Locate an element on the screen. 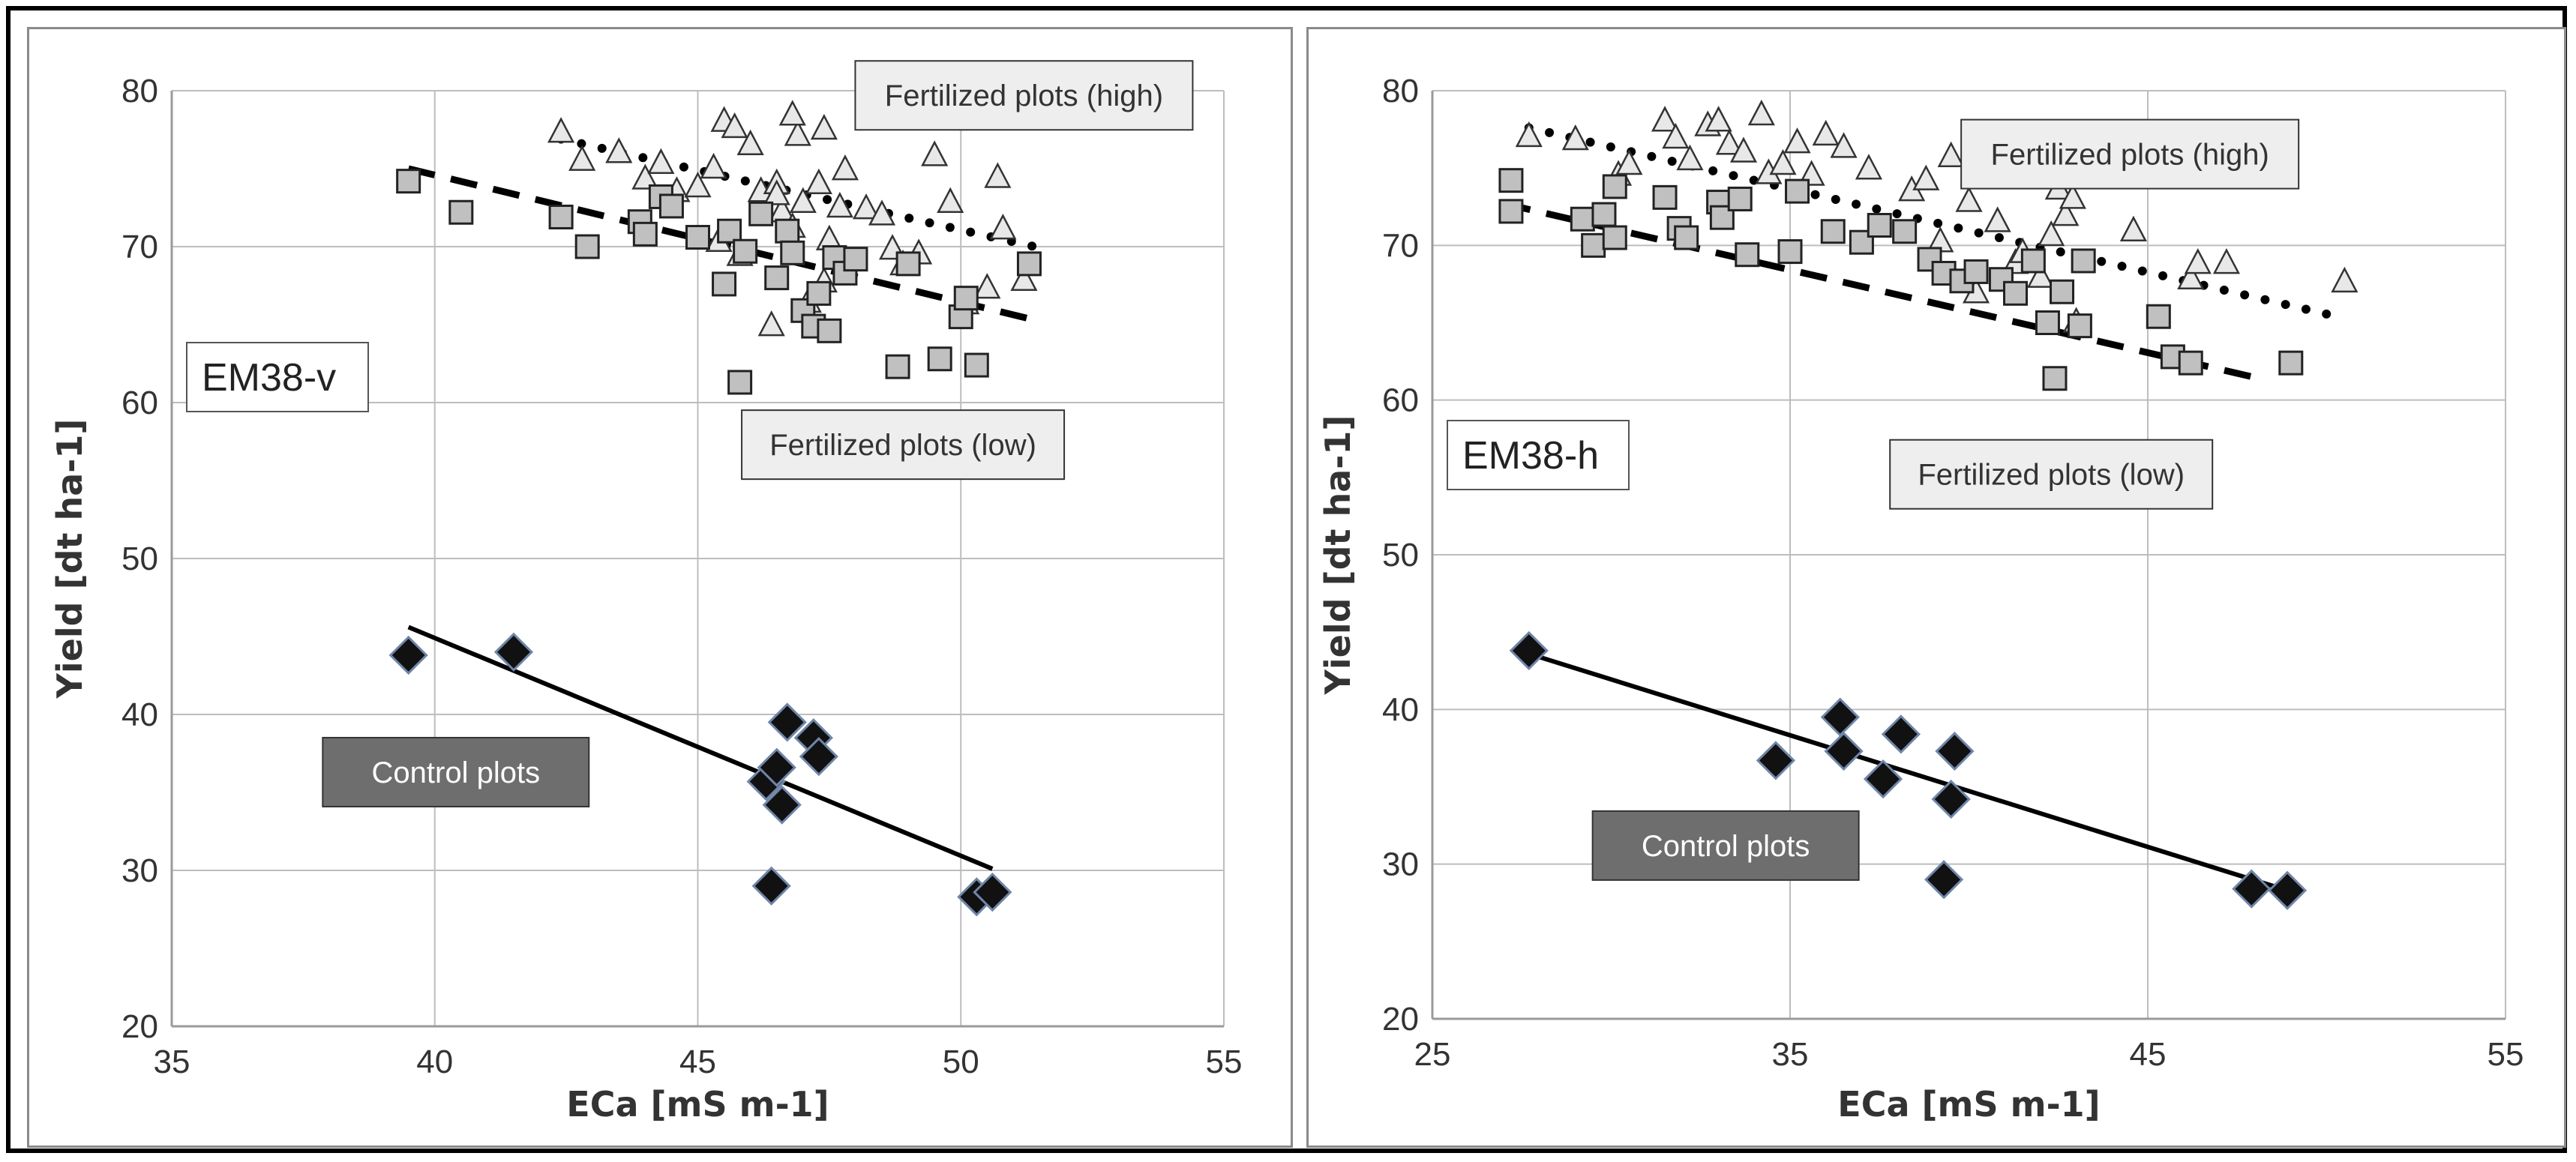 Image resolution: width=2576 pixels, height=1162 pixels. annotation-fertilized-plots-low: Fertilized plots (low) is located at coordinates (903, 445).